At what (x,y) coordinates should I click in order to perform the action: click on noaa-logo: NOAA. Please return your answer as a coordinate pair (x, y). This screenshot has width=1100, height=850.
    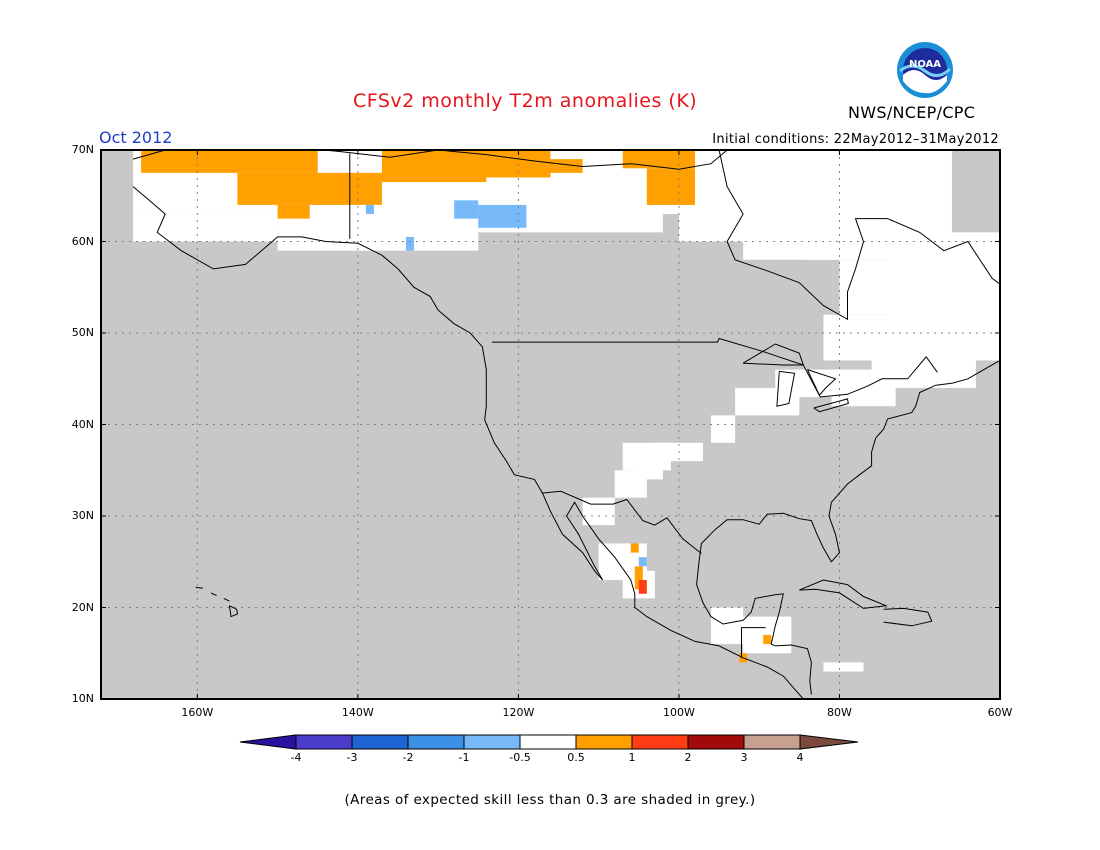
    Looking at the image, I should click on (925, 70).